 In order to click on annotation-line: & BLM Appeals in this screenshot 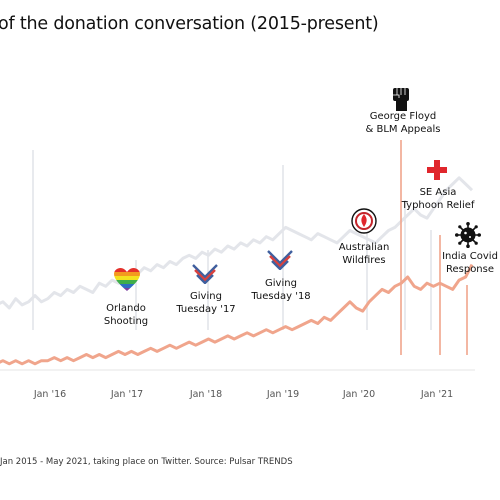, I will do `click(403, 129)`.